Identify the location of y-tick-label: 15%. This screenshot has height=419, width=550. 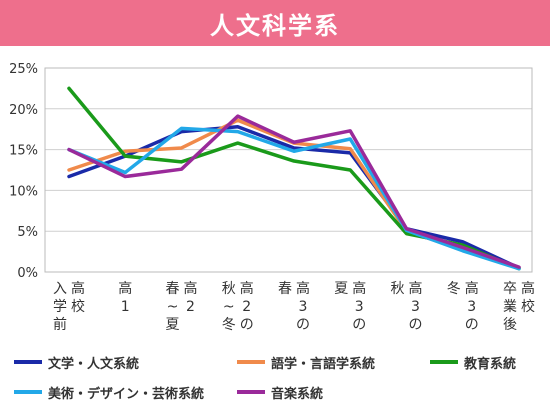
(23, 151).